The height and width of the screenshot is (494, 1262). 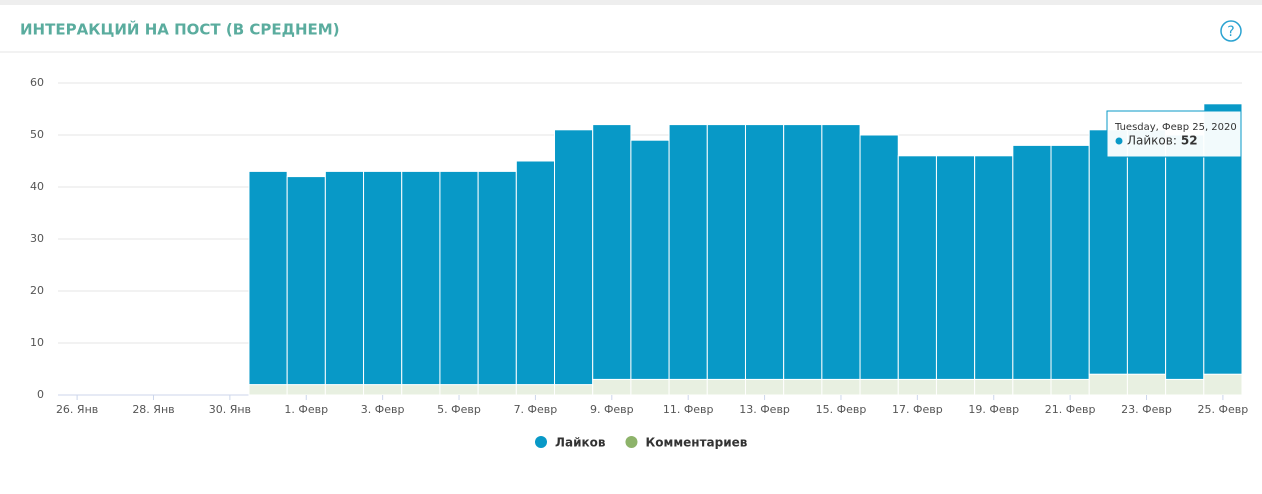 I want to click on x-tick-label: 11. Февр, so click(x=688, y=409).